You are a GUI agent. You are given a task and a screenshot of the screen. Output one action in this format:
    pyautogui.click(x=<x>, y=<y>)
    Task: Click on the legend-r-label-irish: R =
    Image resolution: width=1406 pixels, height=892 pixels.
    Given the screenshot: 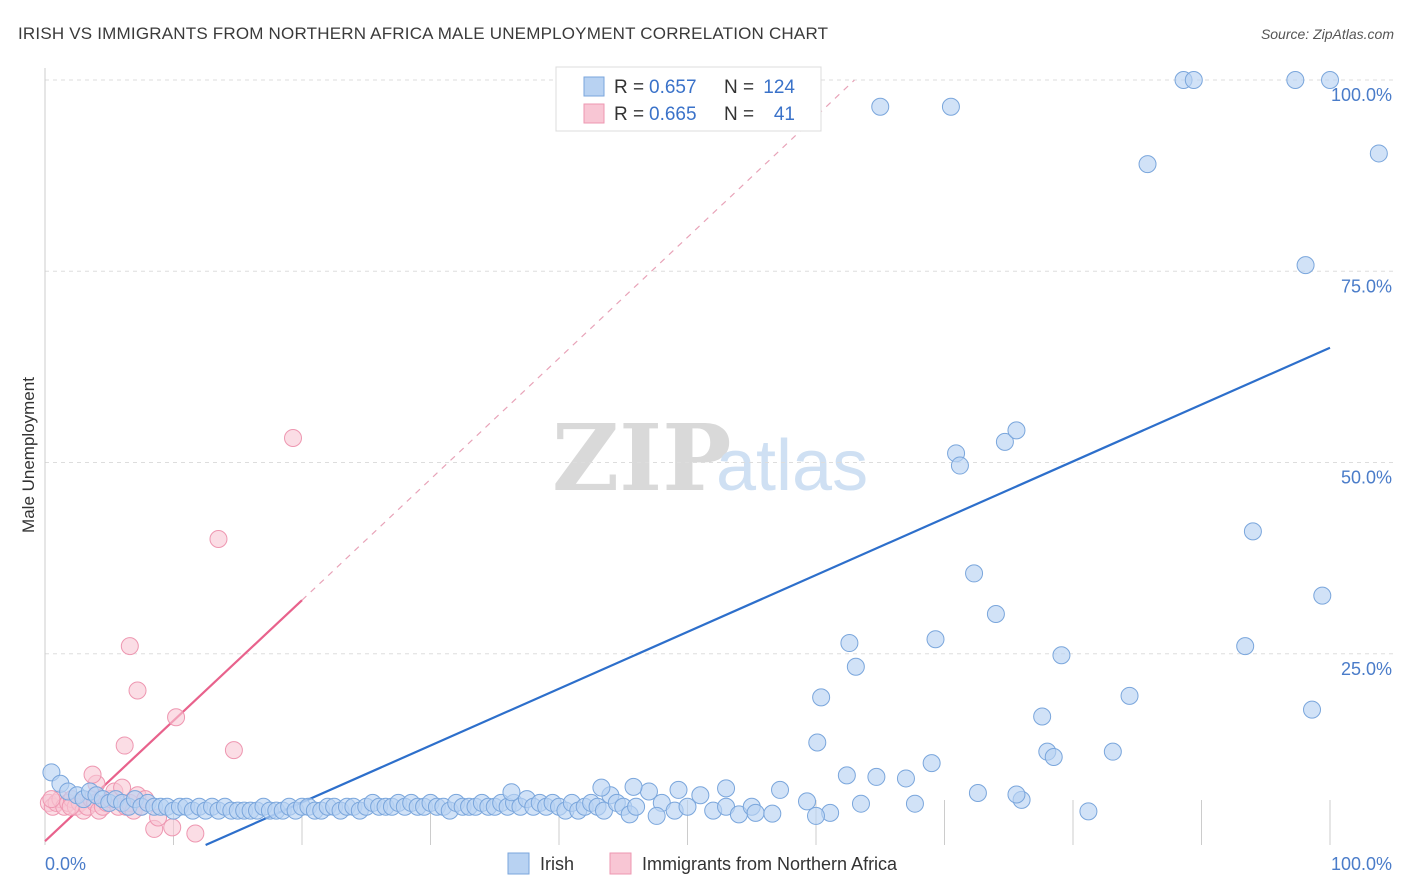 What is the action you would take?
    pyautogui.click(x=629, y=87)
    